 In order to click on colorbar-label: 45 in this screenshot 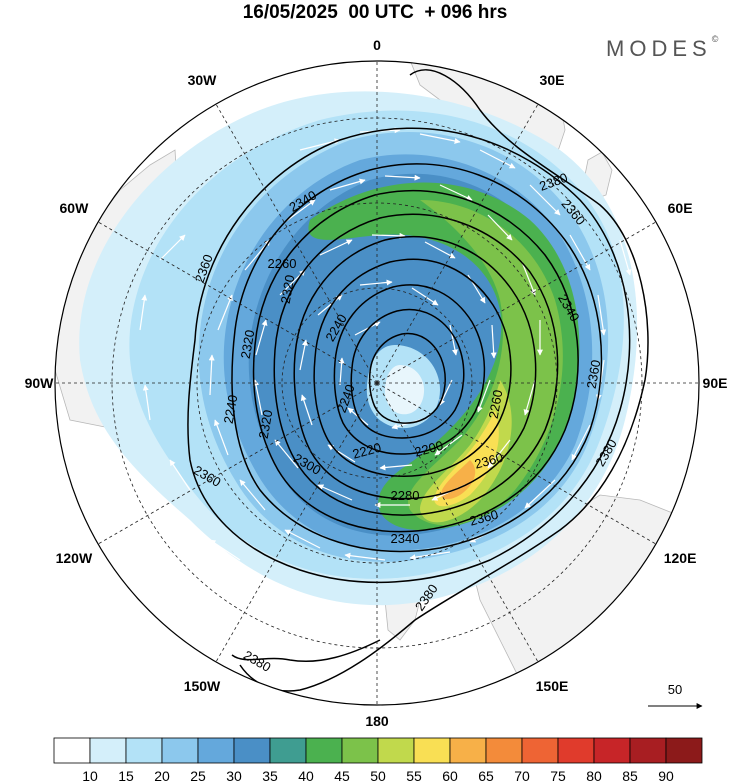, I will do `click(342, 775)`.